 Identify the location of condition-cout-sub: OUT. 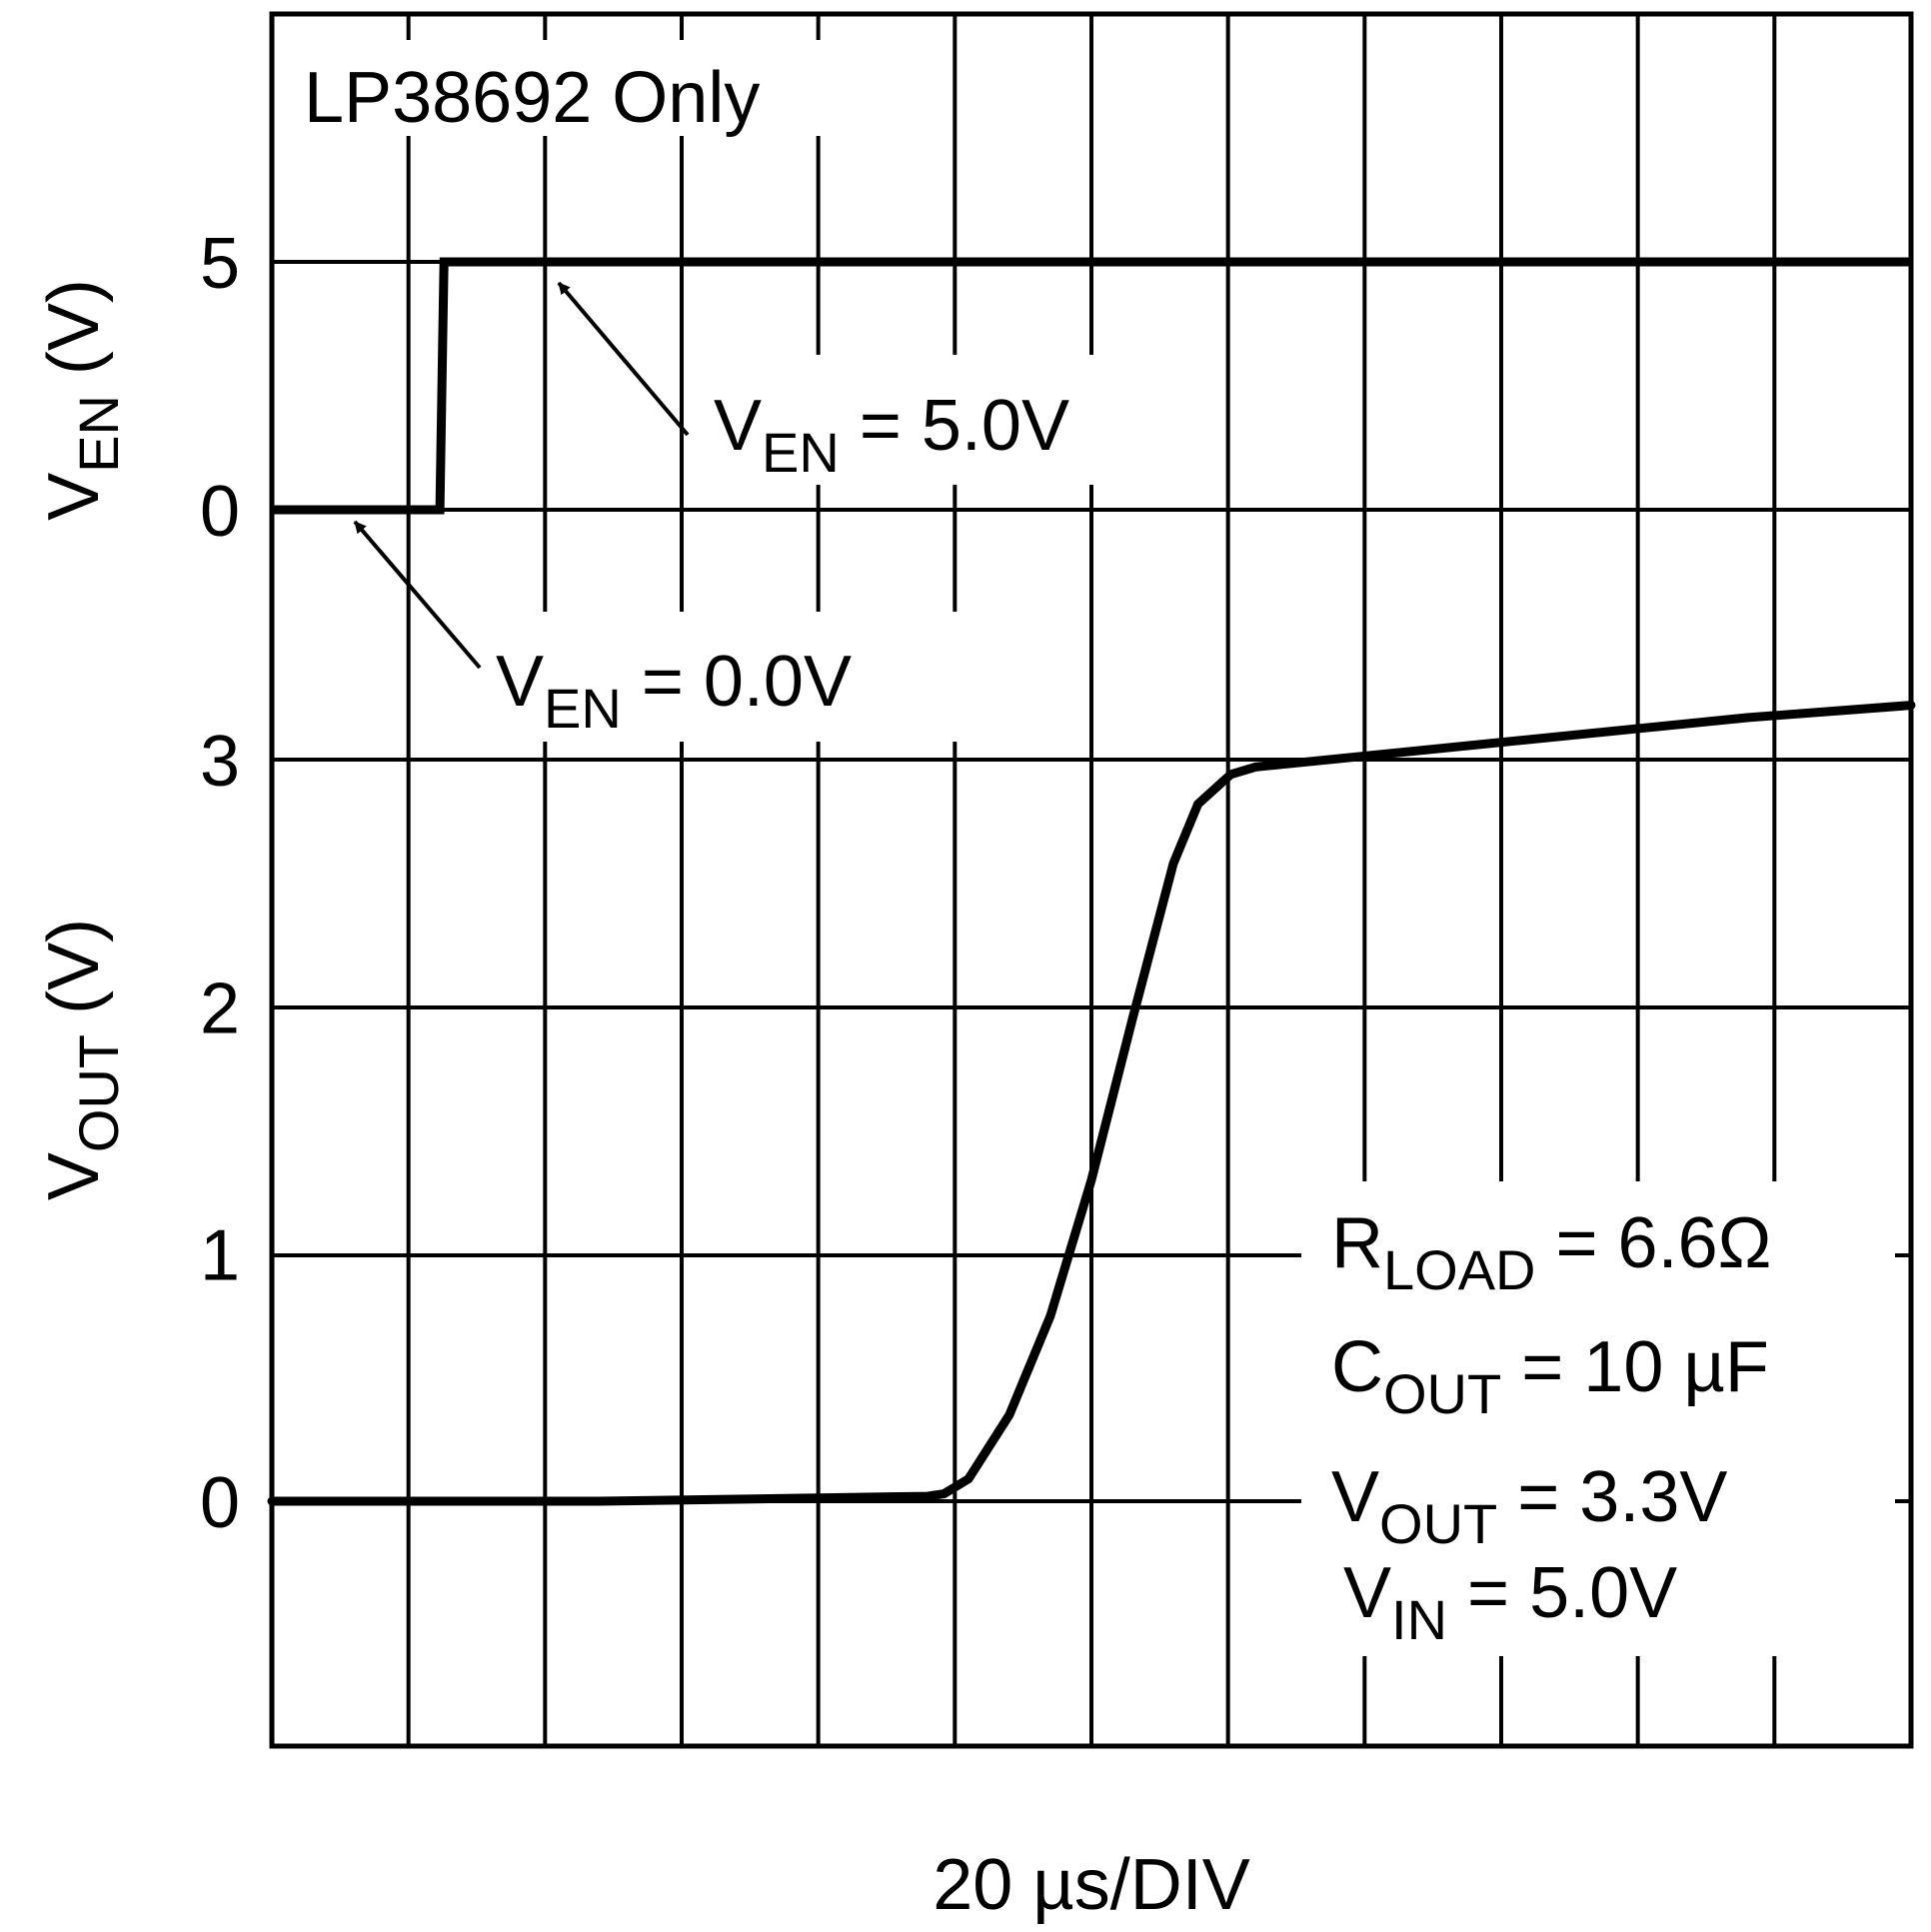
(1442, 1393).